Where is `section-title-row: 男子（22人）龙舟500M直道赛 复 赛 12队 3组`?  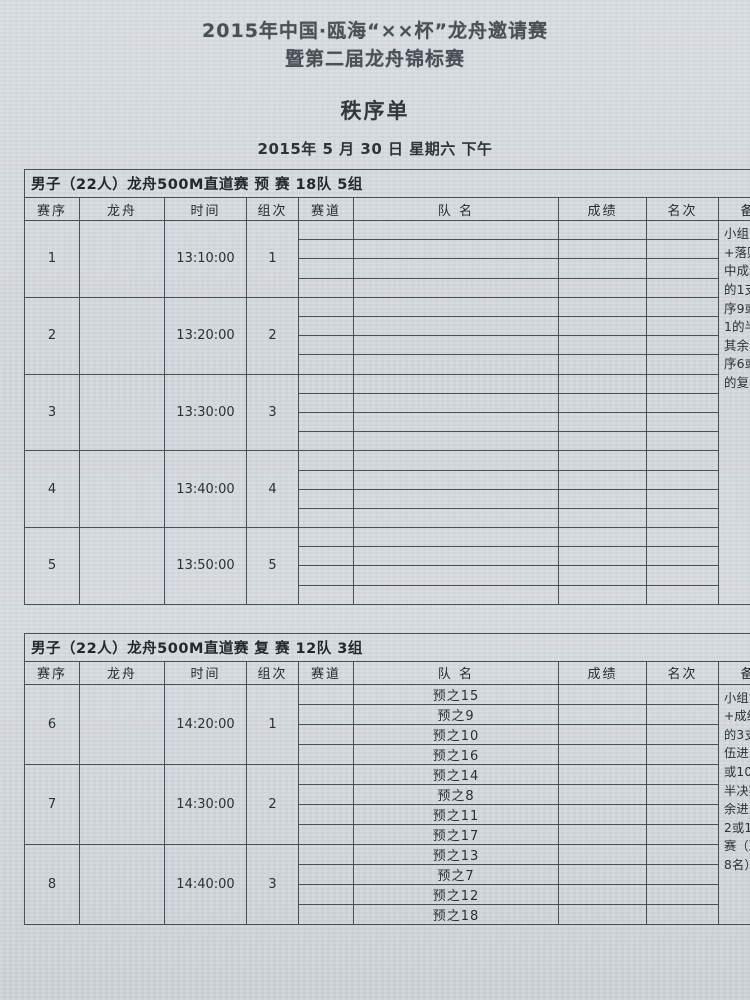
section-title-row: 男子（22人）龙舟500M直道赛 复 赛 12队 3组 is located at coordinates (386, 647).